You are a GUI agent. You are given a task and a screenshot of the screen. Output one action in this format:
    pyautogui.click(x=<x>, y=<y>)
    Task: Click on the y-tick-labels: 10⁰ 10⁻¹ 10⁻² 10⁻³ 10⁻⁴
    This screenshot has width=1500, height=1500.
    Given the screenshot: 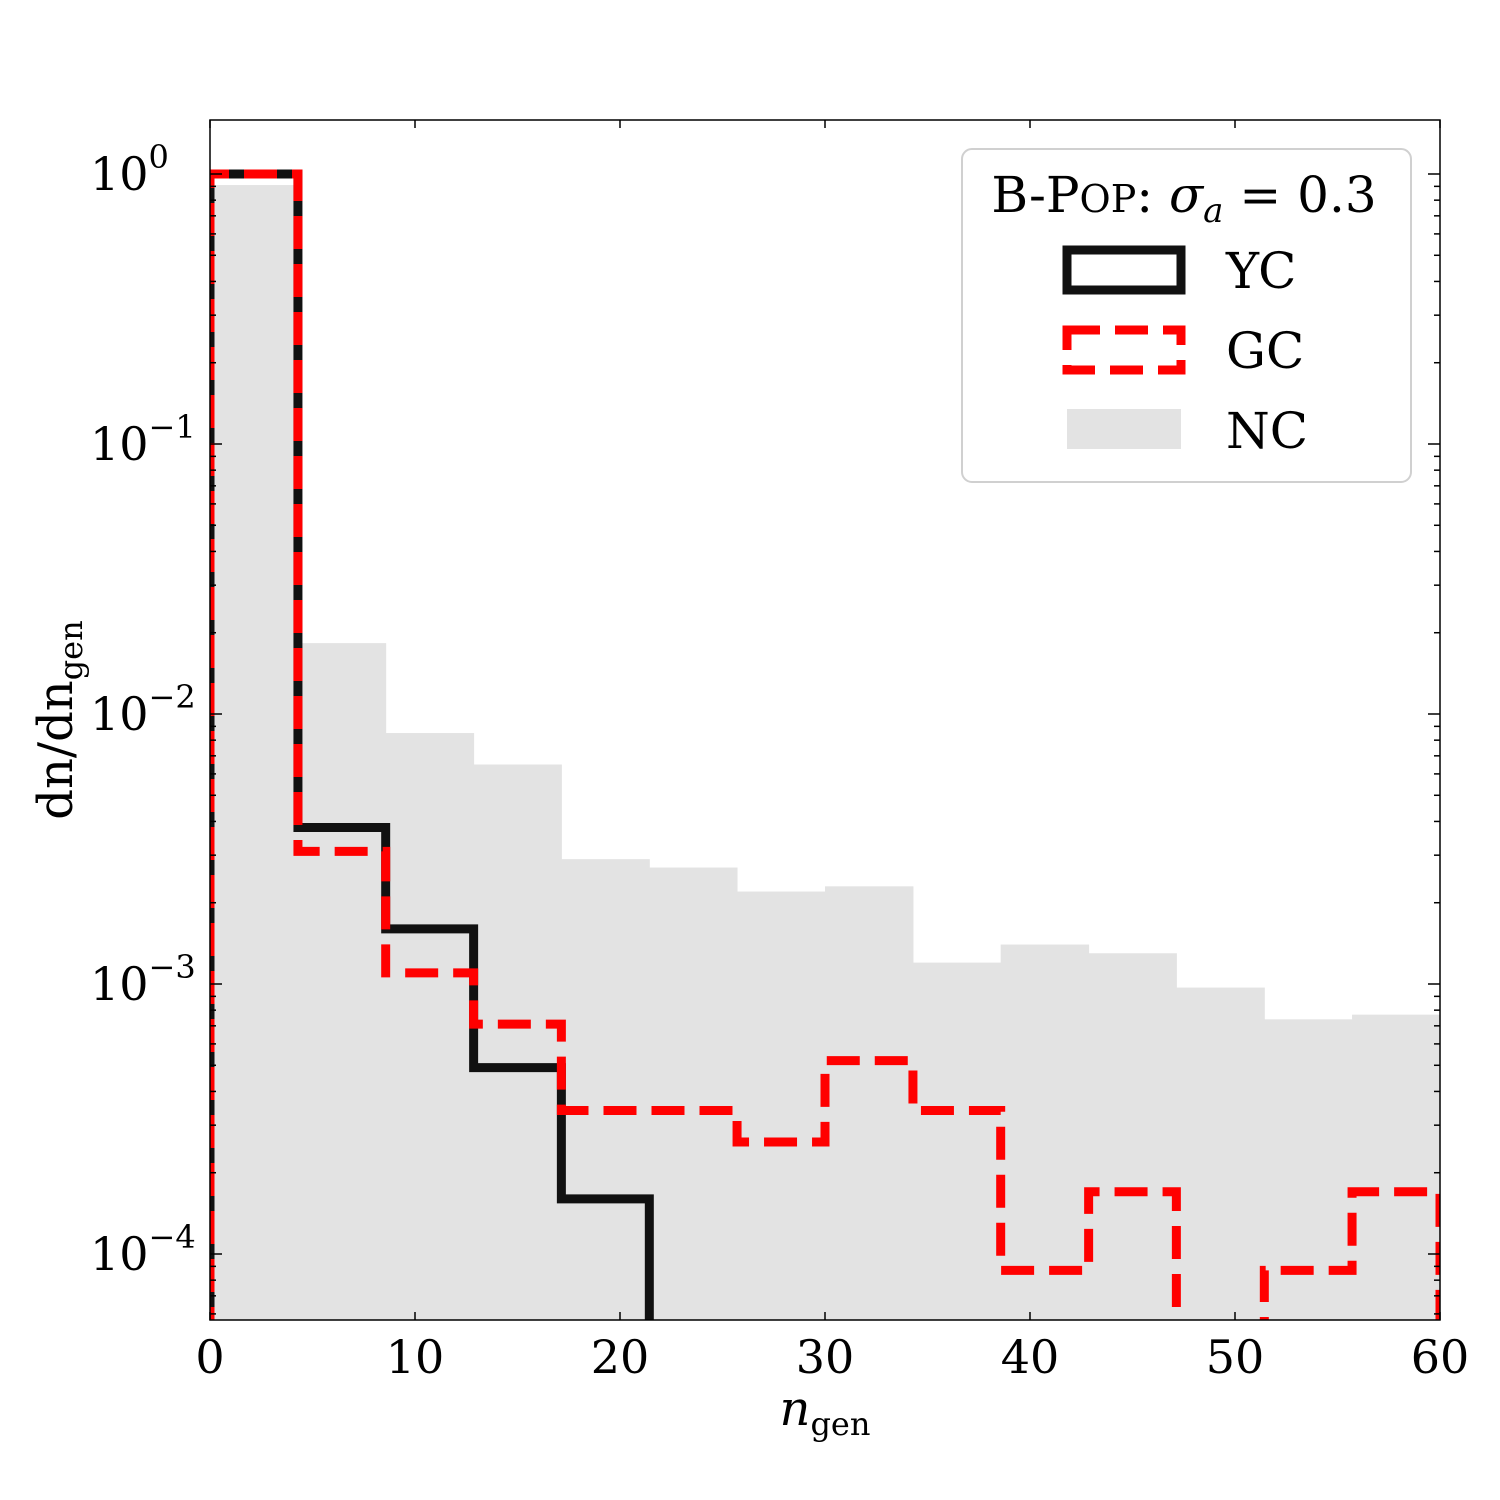 What is the action you would take?
    pyautogui.click(x=143, y=709)
    